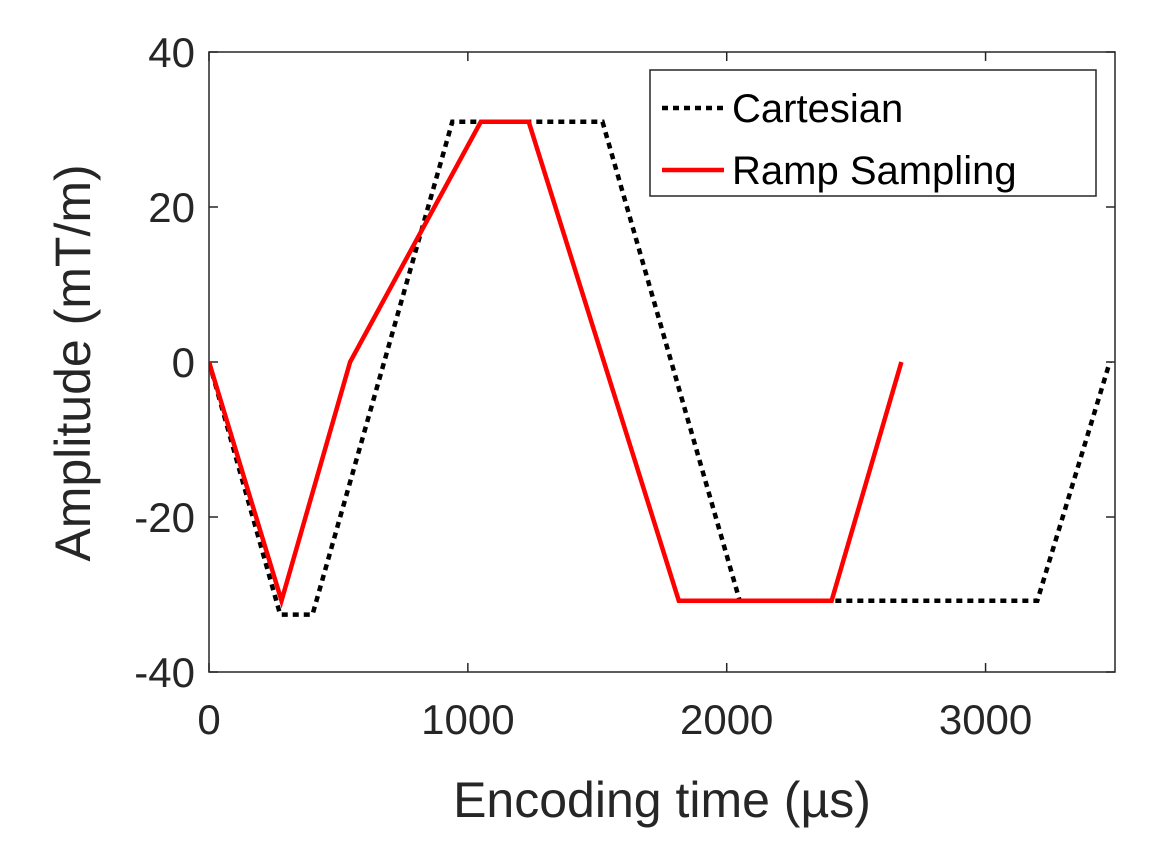 Image resolution: width=1170 pixels, height=858 pixels. What do you see at coordinates (208, 719) in the screenshot?
I see `x-tick-label: 0` at bounding box center [208, 719].